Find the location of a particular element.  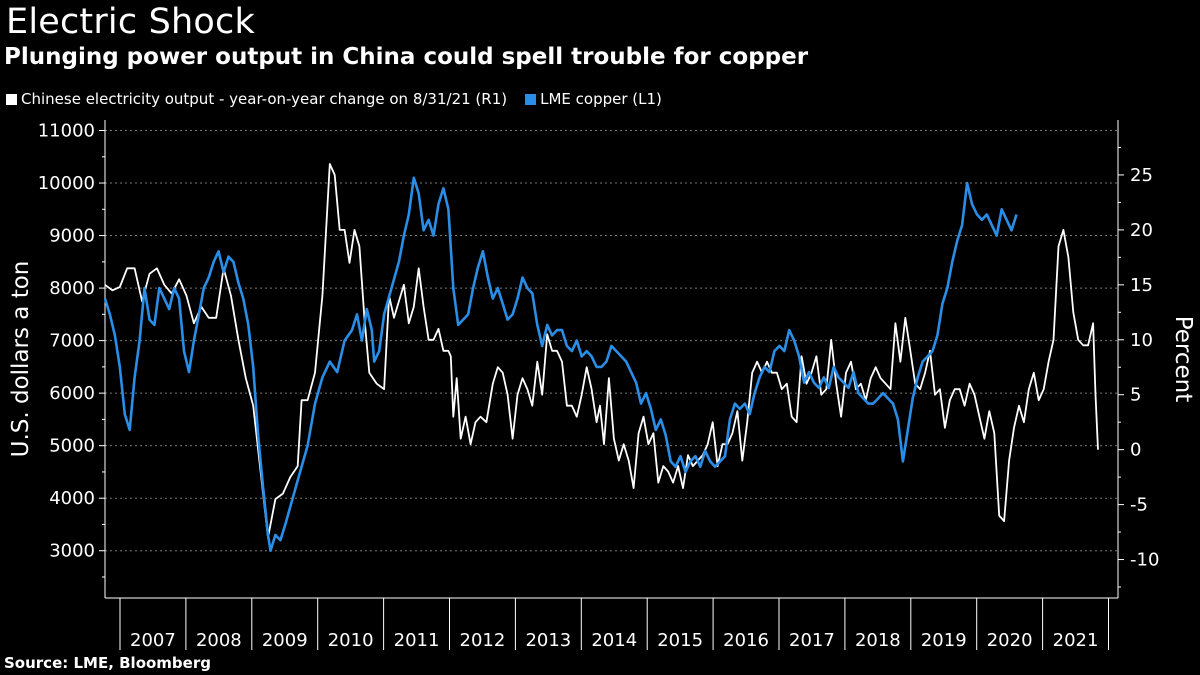

right-tick-label: -10 is located at coordinates (1144, 560).